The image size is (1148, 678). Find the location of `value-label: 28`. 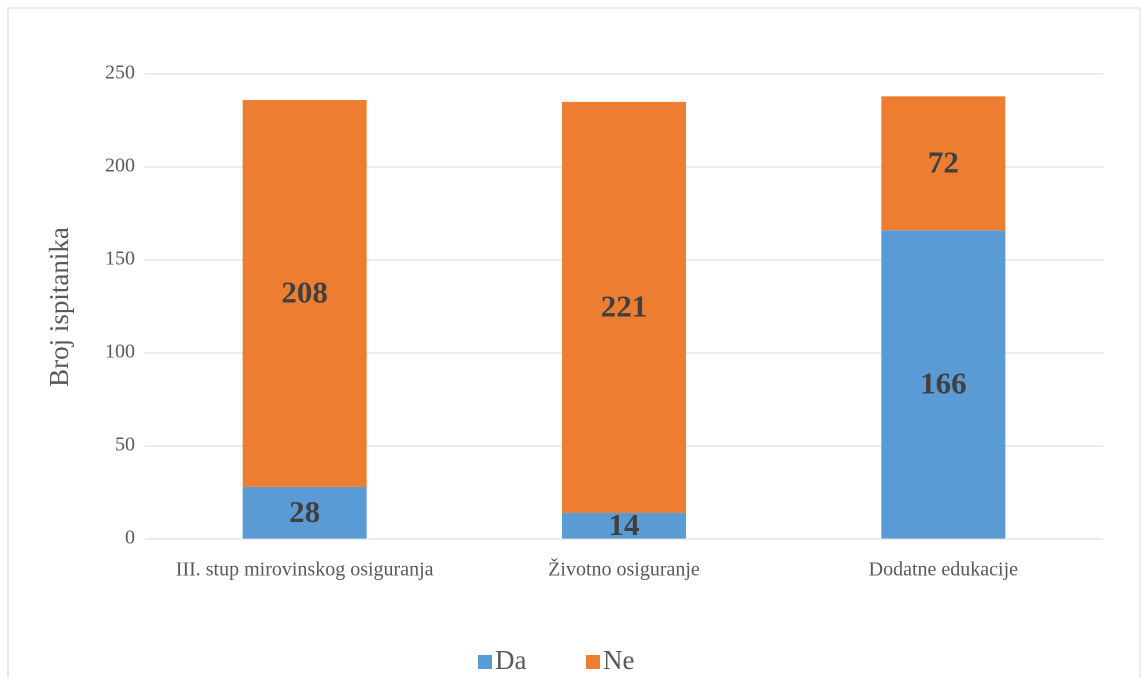

value-label: 28 is located at coordinates (304, 511).